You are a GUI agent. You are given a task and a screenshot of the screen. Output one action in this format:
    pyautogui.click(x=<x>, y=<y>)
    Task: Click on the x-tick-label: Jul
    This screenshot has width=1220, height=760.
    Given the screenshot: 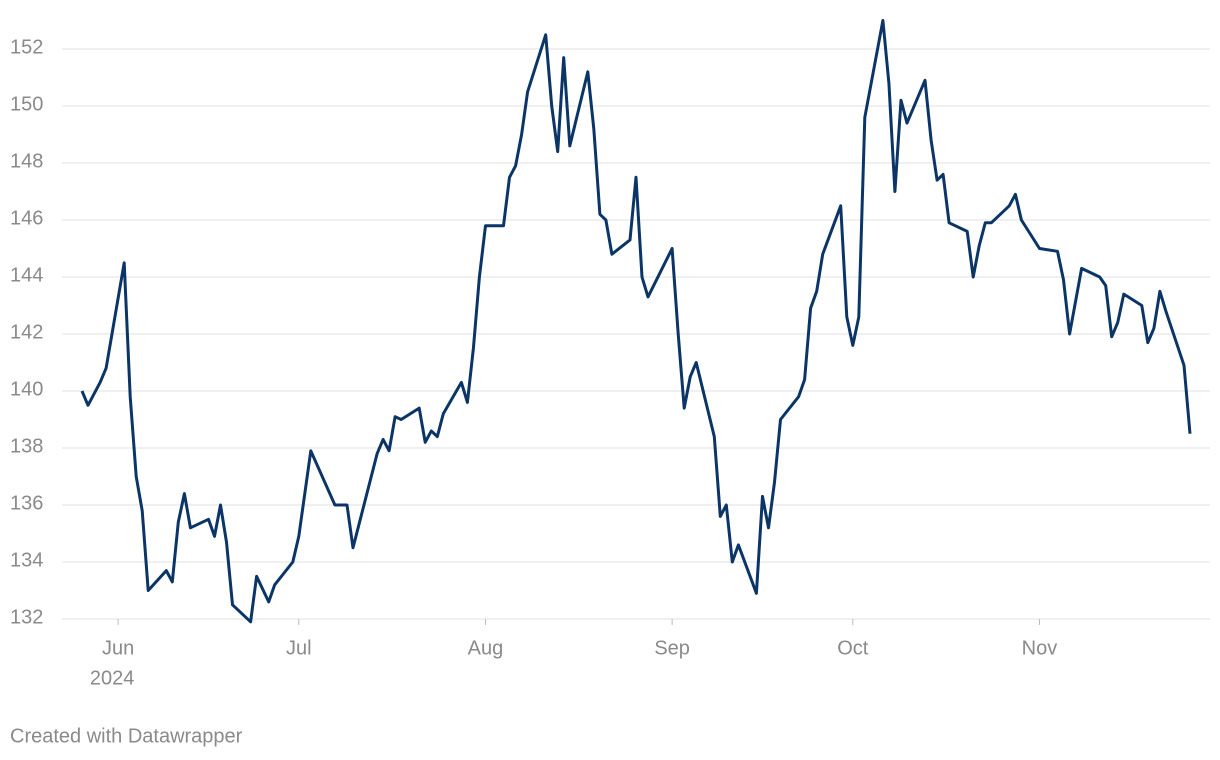 What is the action you would take?
    pyautogui.click(x=299, y=648)
    